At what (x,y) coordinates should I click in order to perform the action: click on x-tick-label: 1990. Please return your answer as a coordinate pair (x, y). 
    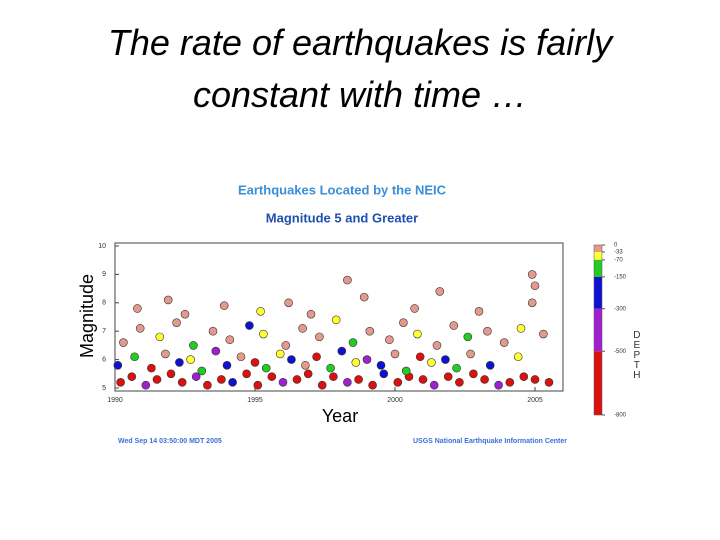
    Looking at the image, I should click on (115, 400).